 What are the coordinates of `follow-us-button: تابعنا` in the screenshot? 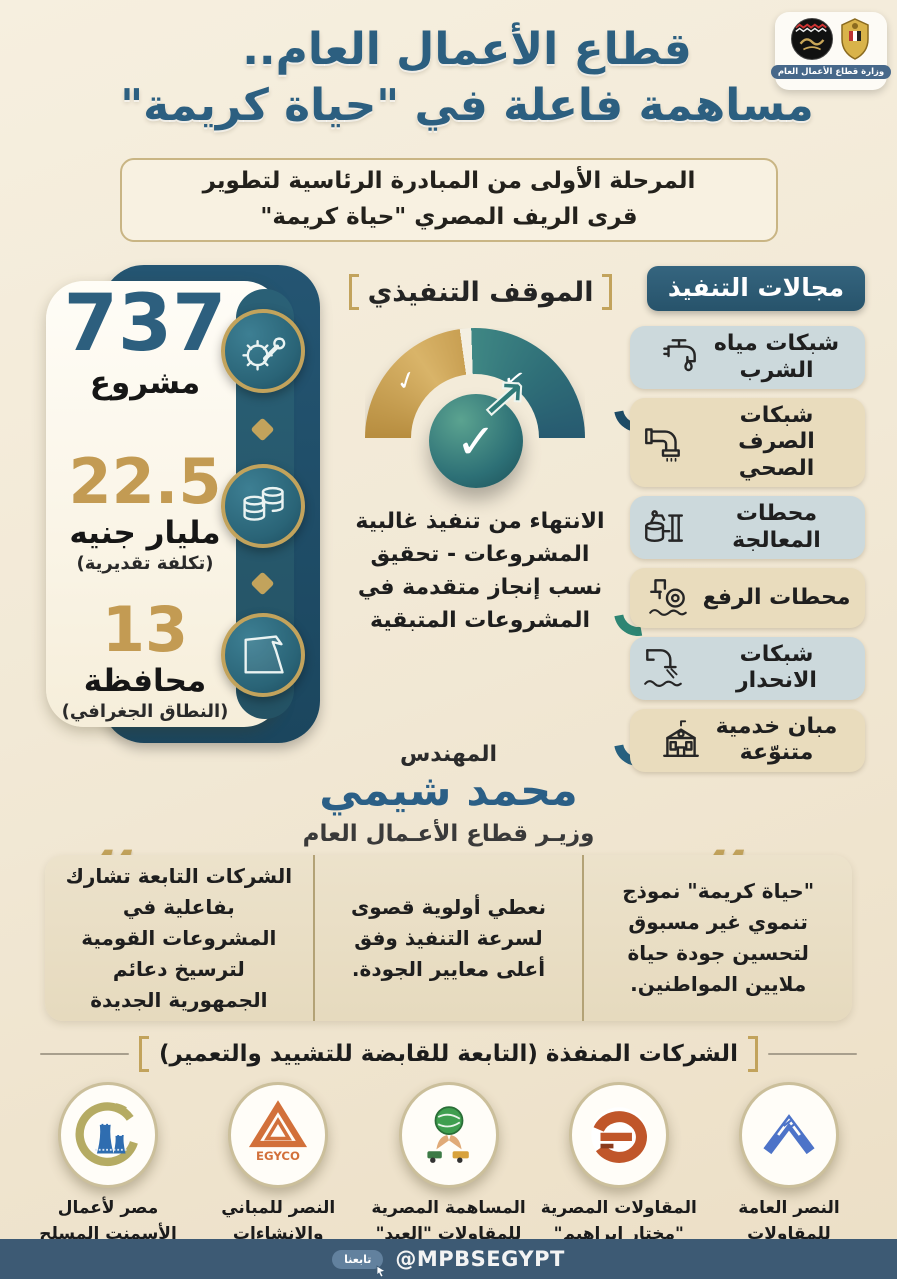 It's located at (359, 1263).